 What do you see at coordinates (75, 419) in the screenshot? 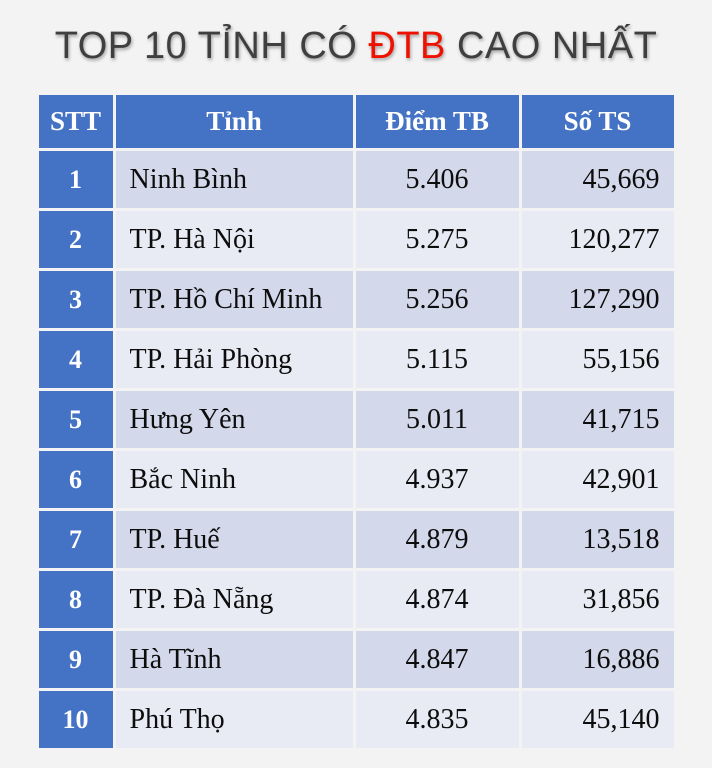
I see `stt-cell: 5` at bounding box center [75, 419].